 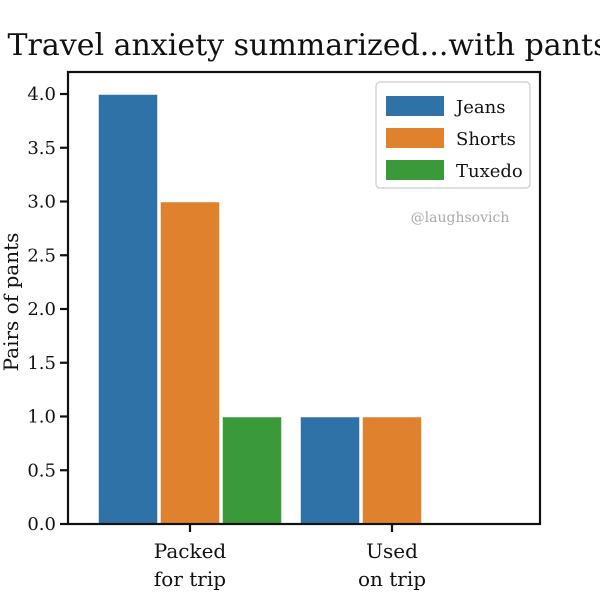 I want to click on x-tick-label: for trip, so click(x=190, y=579).